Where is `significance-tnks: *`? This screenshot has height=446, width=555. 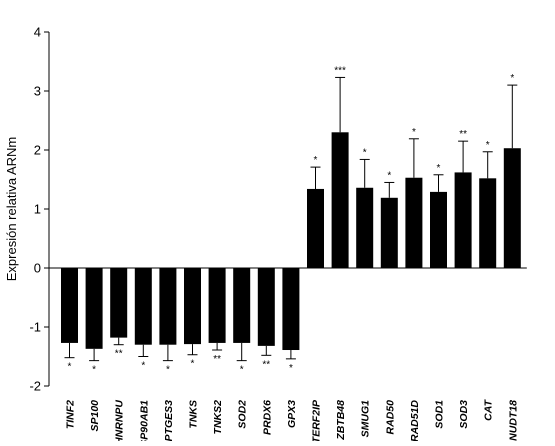 significance-tnks: * is located at coordinates (193, 364).